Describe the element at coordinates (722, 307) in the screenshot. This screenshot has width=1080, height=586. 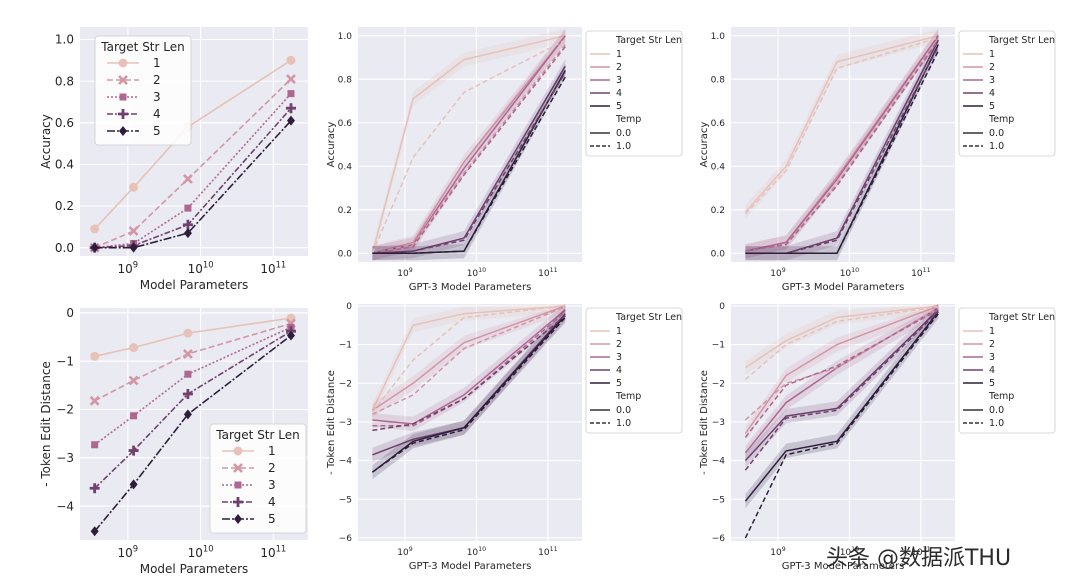
I see `y-tick-label: 0` at that location.